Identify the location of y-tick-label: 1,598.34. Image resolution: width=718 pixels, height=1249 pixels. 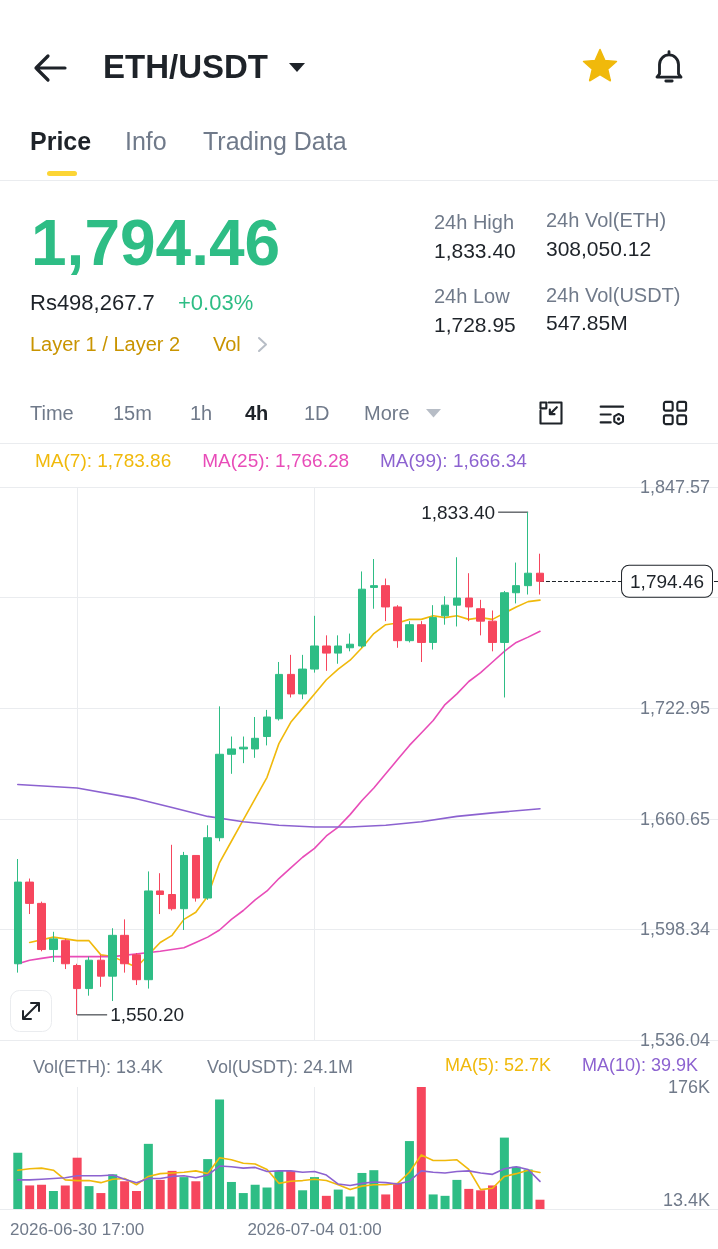
(674, 929).